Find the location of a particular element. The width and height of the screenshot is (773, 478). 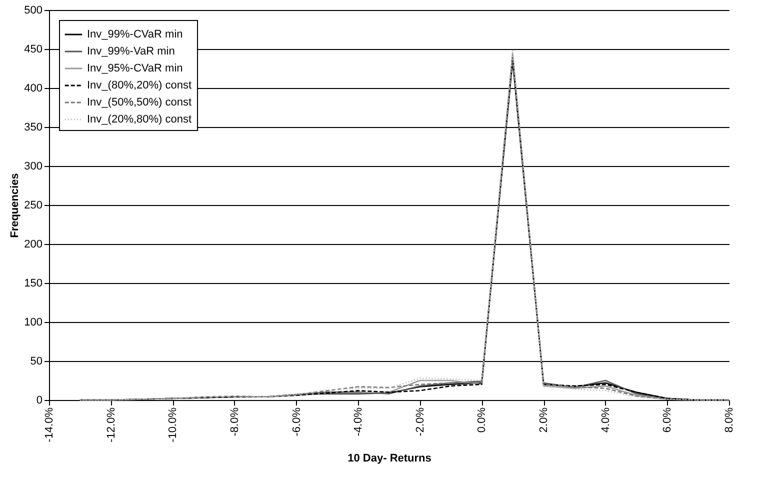

x-tick-label: -12.0% is located at coordinates (111, 424).